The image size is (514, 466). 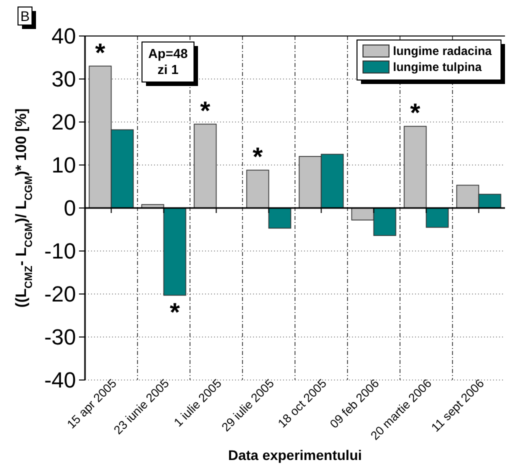 What do you see at coordinates (25, 16) in the screenshot?
I see `text: B` at bounding box center [25, 16].